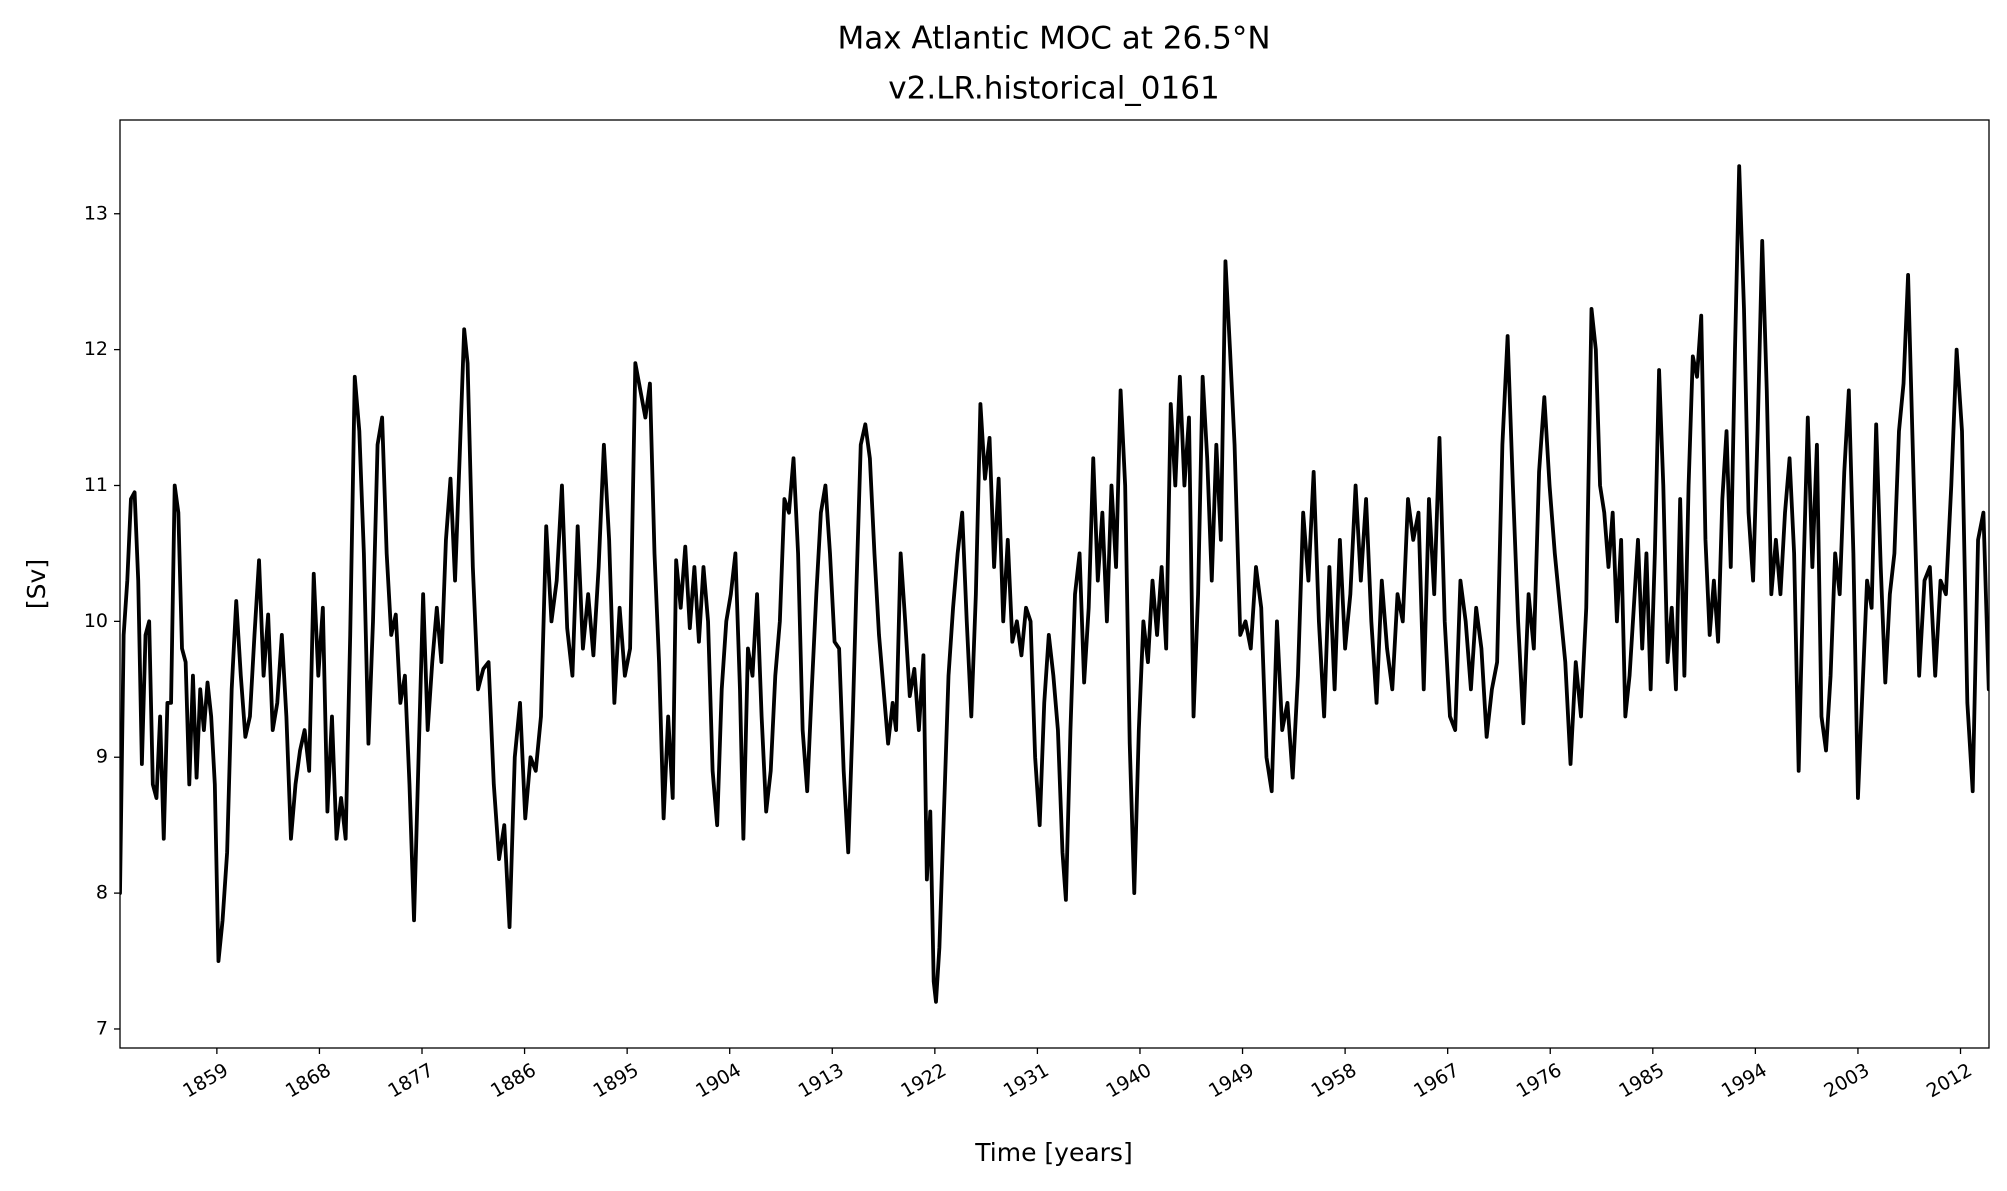 The height and width of the screenshot is (1191, 2007). What do you see at coordinates (1641, 1080) in the screenshot?
I see `x-tick-label: 1985` at bounding box center [1641, 1080].